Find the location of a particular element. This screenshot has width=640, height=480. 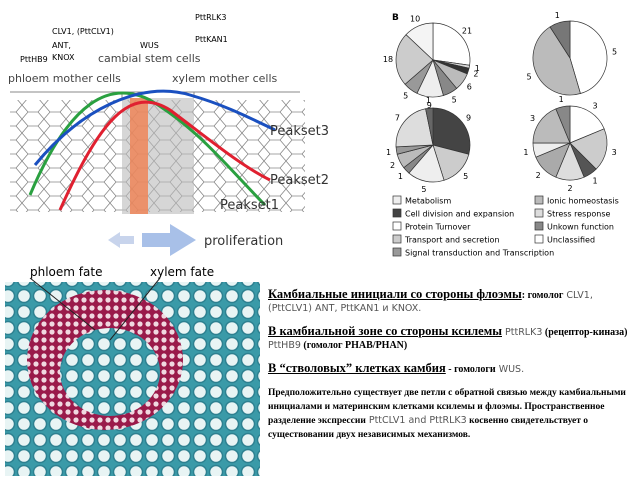

text: - гомологи is located at coordinates (470, 369).